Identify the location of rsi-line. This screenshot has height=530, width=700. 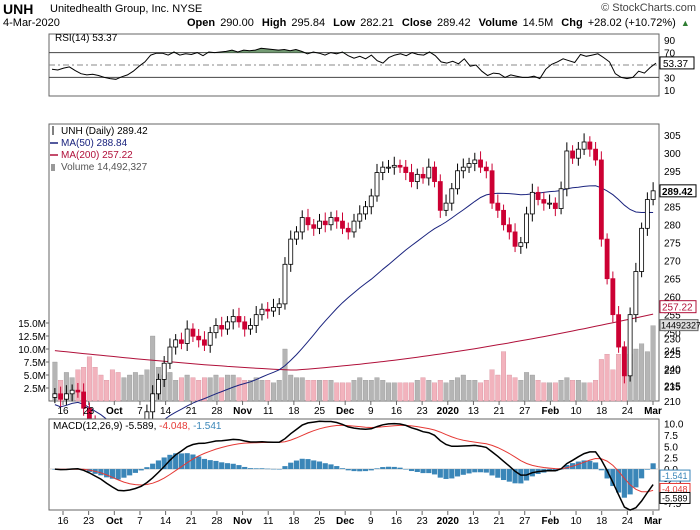
(354, 63).